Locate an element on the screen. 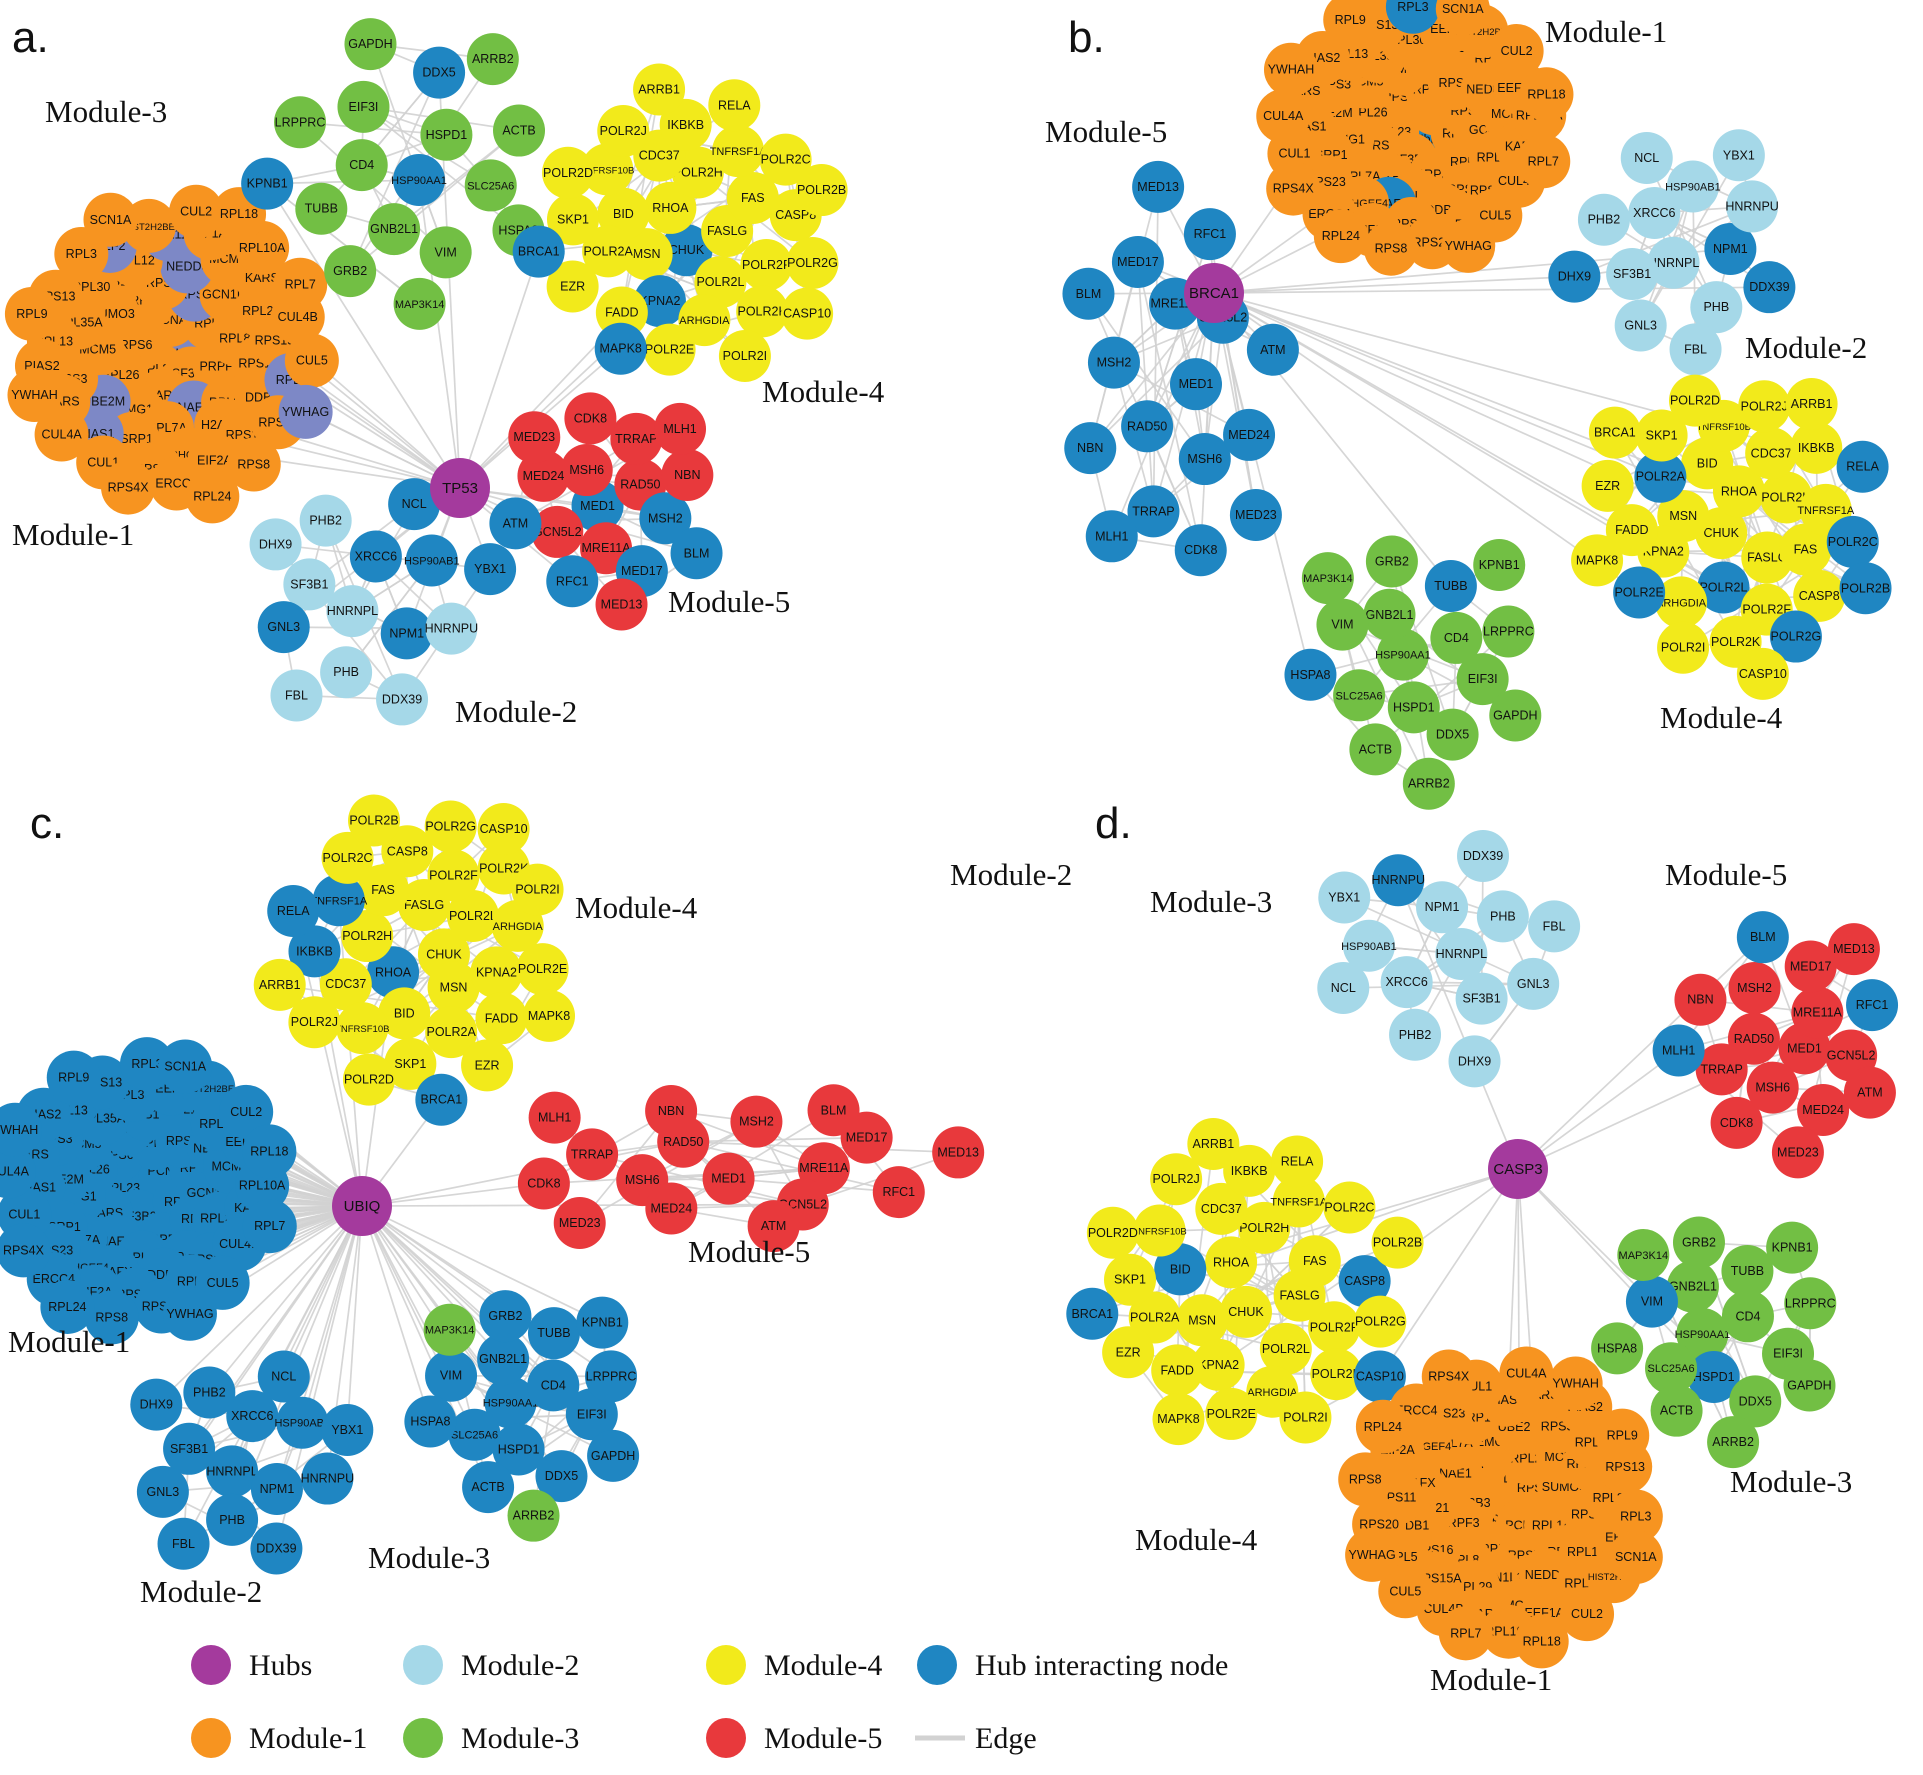  node-label: POLR2G is located at coordinates (450, 827).